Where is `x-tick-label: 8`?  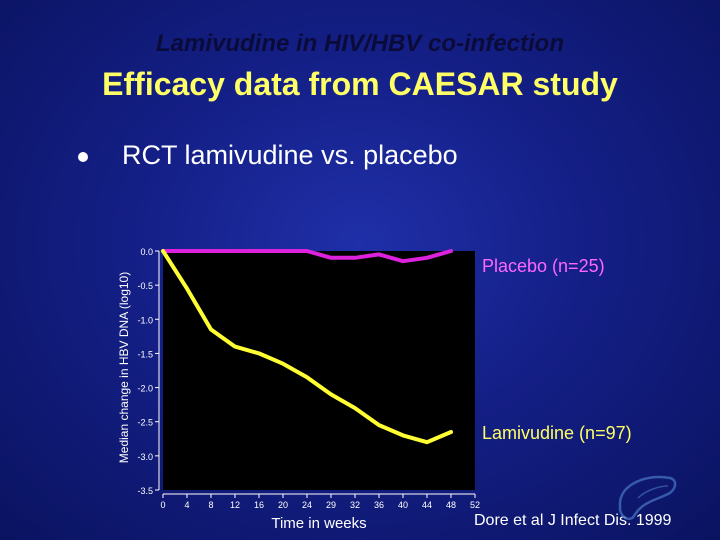 x-tick-label: 8 is located at coordinates (210, 505).